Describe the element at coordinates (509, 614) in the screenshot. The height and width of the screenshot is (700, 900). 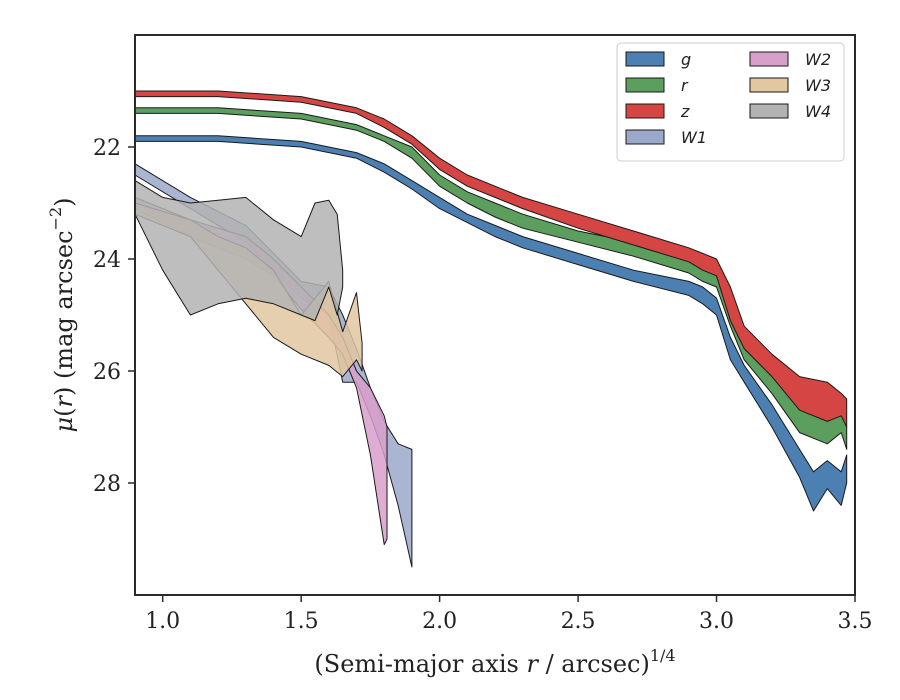
I see `x-axis-ticks: 1.0 1.5 2.0 2.5 3.0 3.5` at that location.